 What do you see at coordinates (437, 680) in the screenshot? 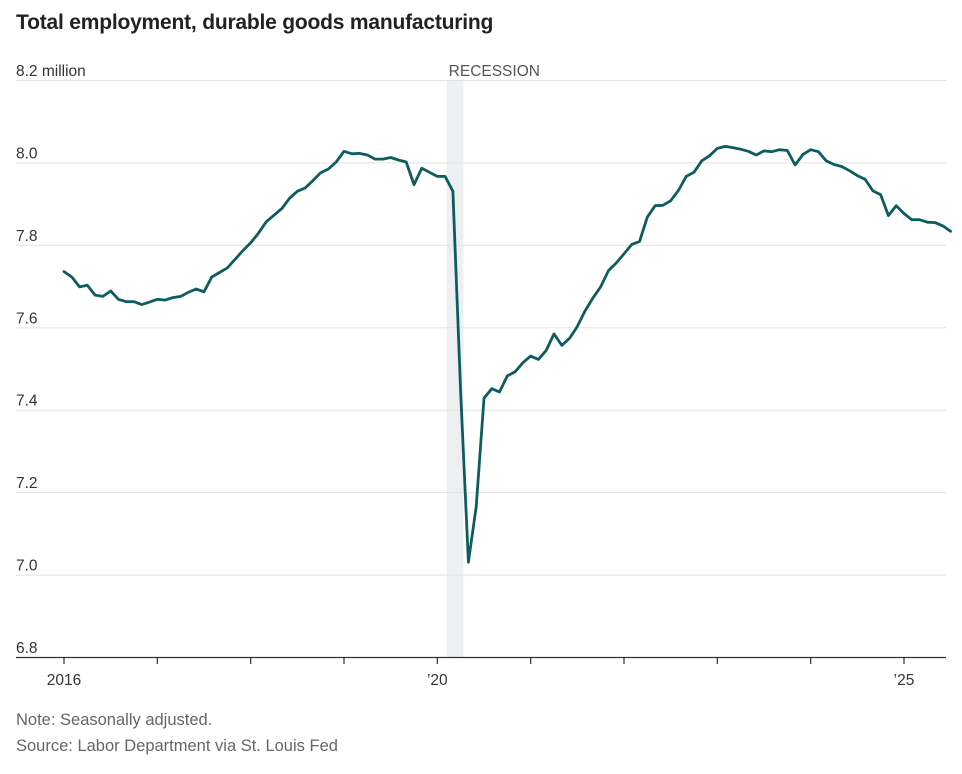
I see `x-tick-label-4: ’20` at bounding box center [437, 680].